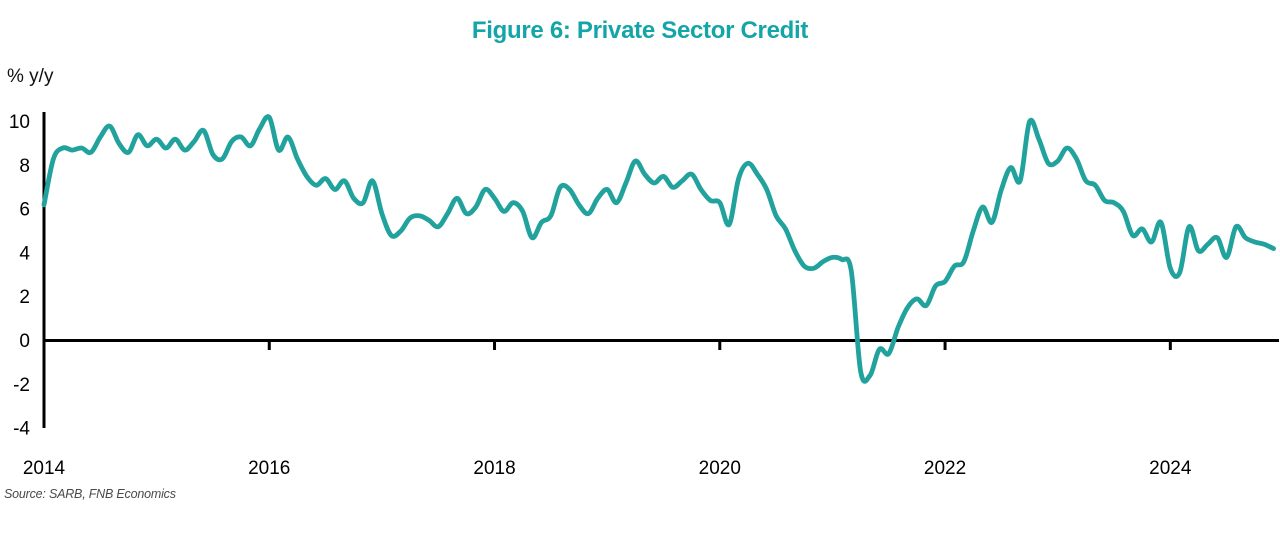 This screenshot has height=538, width=1280. What do you see at coordinates (19, 122) in the screenshot?
I see `y-tick-label-10: 10` at bounding box center [19, 122].